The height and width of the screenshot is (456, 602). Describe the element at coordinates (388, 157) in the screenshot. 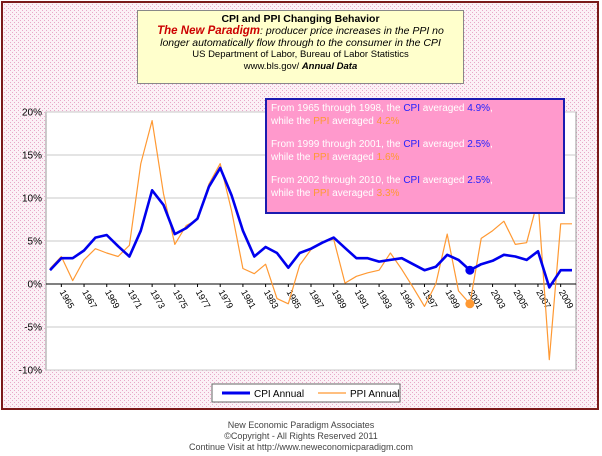

I see `info-ppi-value: 1.6%` at that location.